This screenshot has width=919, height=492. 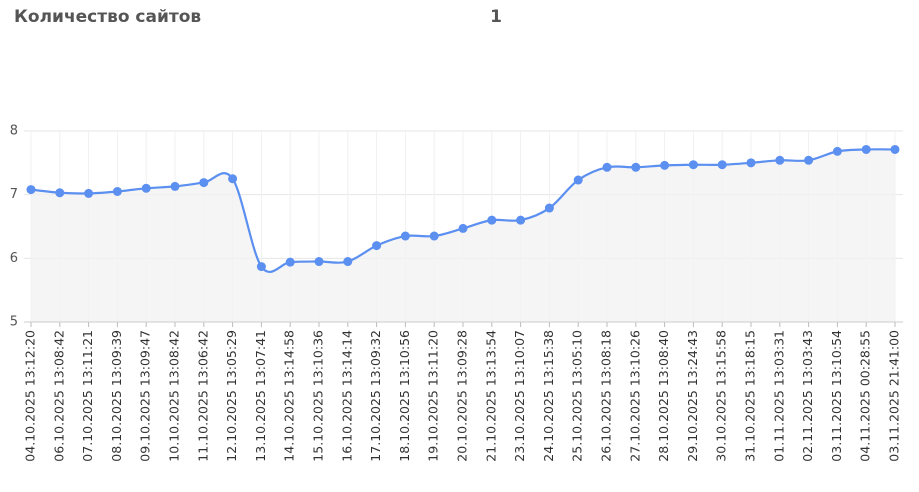 What do you see at coordinates (433, 396) in the screenshot?
I see `x-tick-label: 19.10.2025 13:11:20` at bounding box center [433, 396].